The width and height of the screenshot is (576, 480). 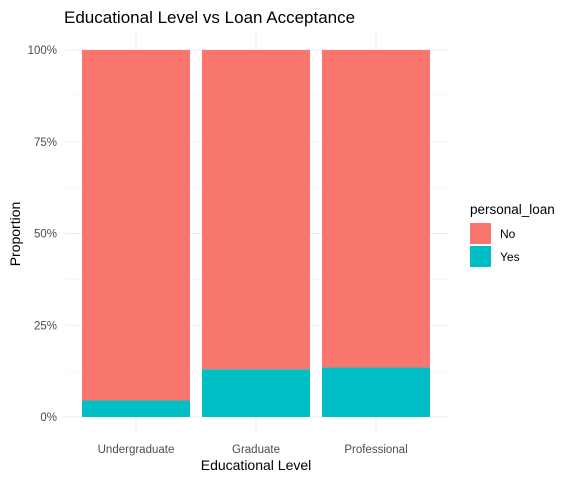 I want to click on x-tick-label: Graduate, so click(x=256, y=450).